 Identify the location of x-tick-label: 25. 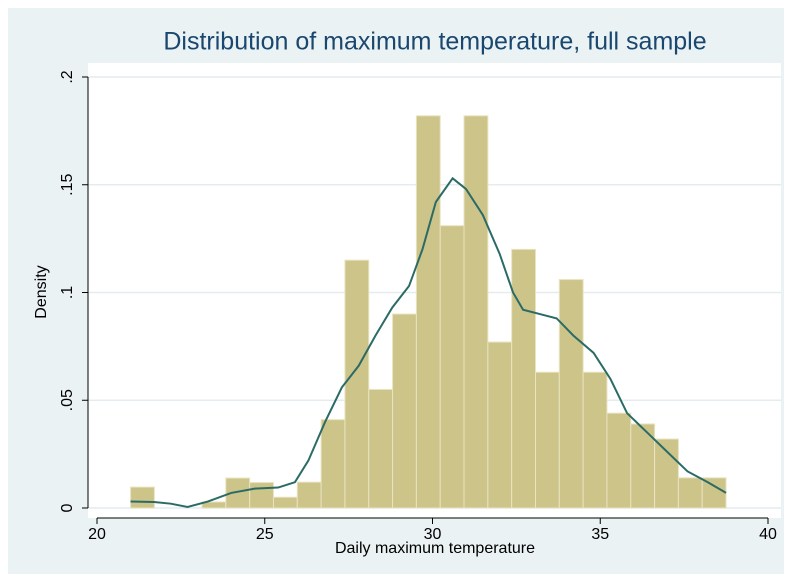
(265, 534).